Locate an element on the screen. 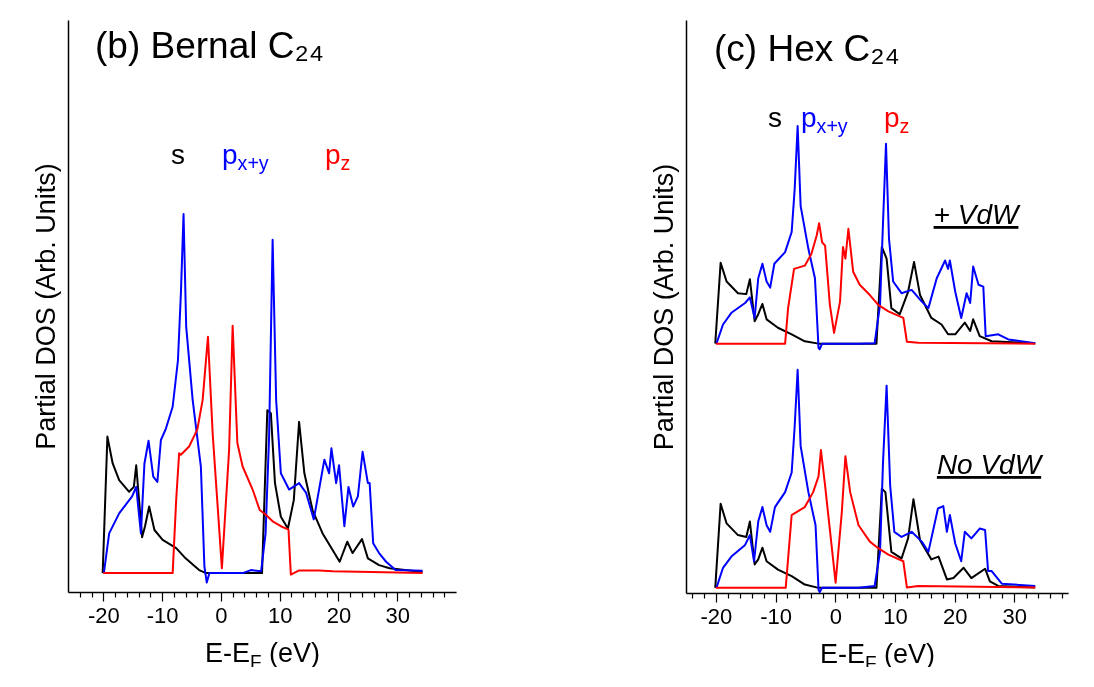 This screenshot has height=687, width=1094. annotation: No VdW is located at coordinates (990, 464).